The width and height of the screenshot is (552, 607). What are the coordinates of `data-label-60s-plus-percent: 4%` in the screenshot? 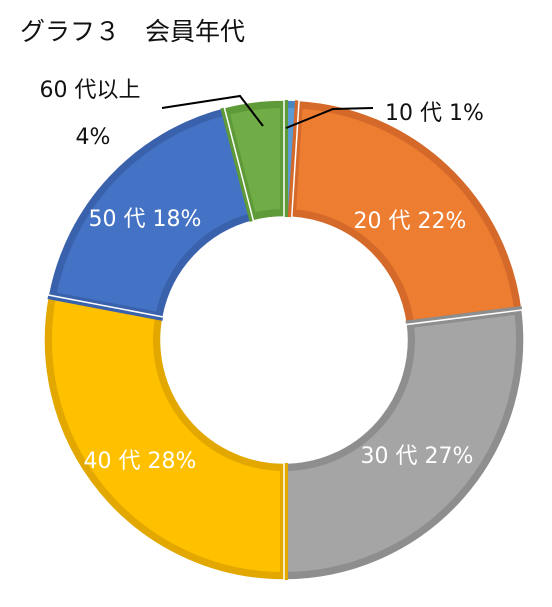 It's located at (93, 137).